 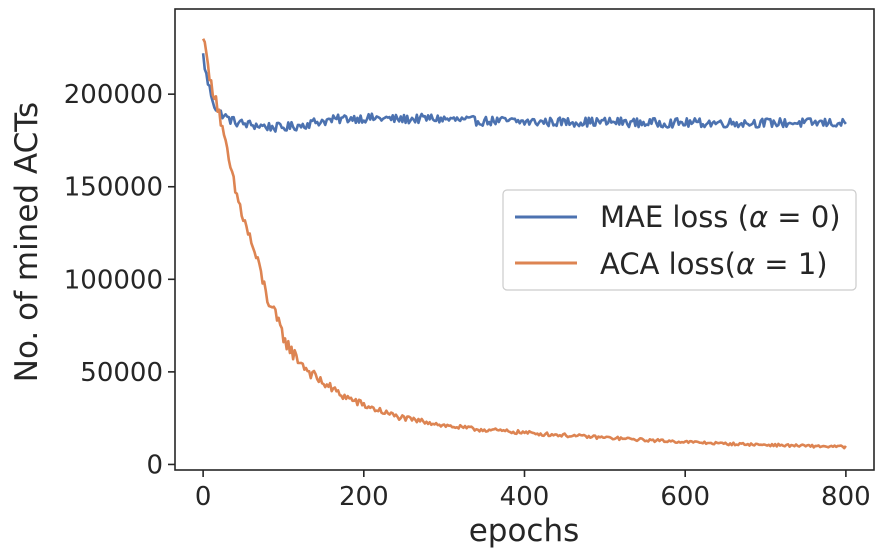 What do you see at coordinates (121, 373) in the screenshot?
I see `y-tick-label: 50000` at bounding box center [121, 373].